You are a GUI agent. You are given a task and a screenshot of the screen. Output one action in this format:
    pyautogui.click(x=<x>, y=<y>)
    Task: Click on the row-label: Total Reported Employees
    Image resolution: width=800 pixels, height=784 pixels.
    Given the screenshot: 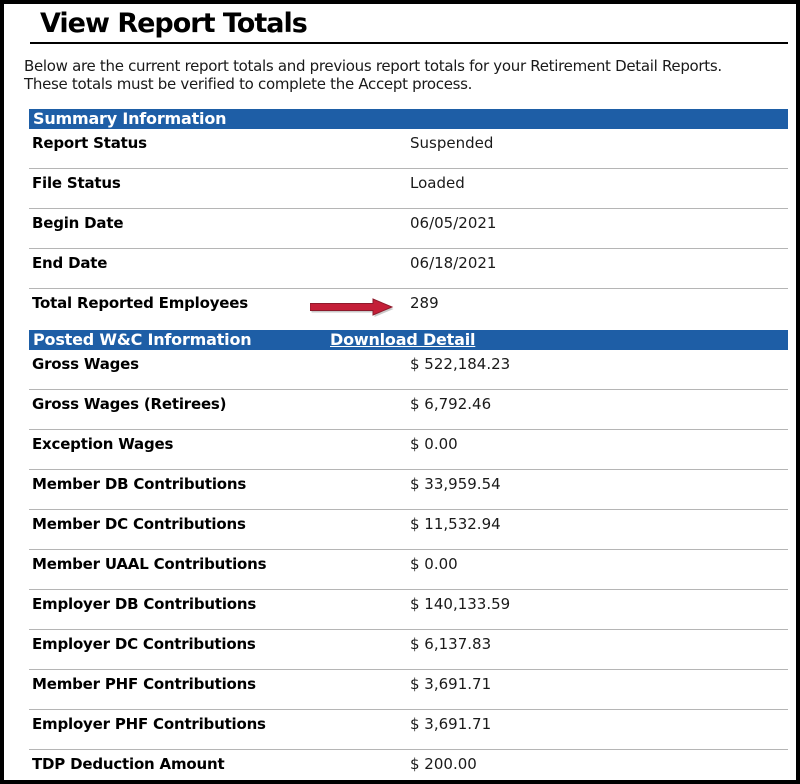 What is the action you would take?
    pyautogui.click(x=140, y=303)
    